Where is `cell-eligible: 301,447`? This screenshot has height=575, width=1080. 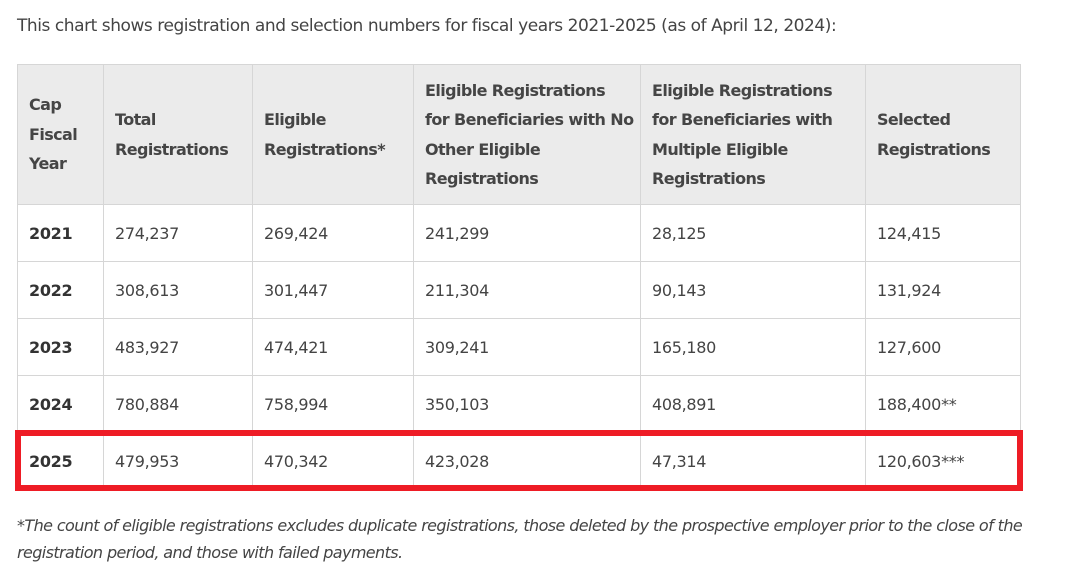
cell-eligible: 301,447 is located at coordinates (333, 290).